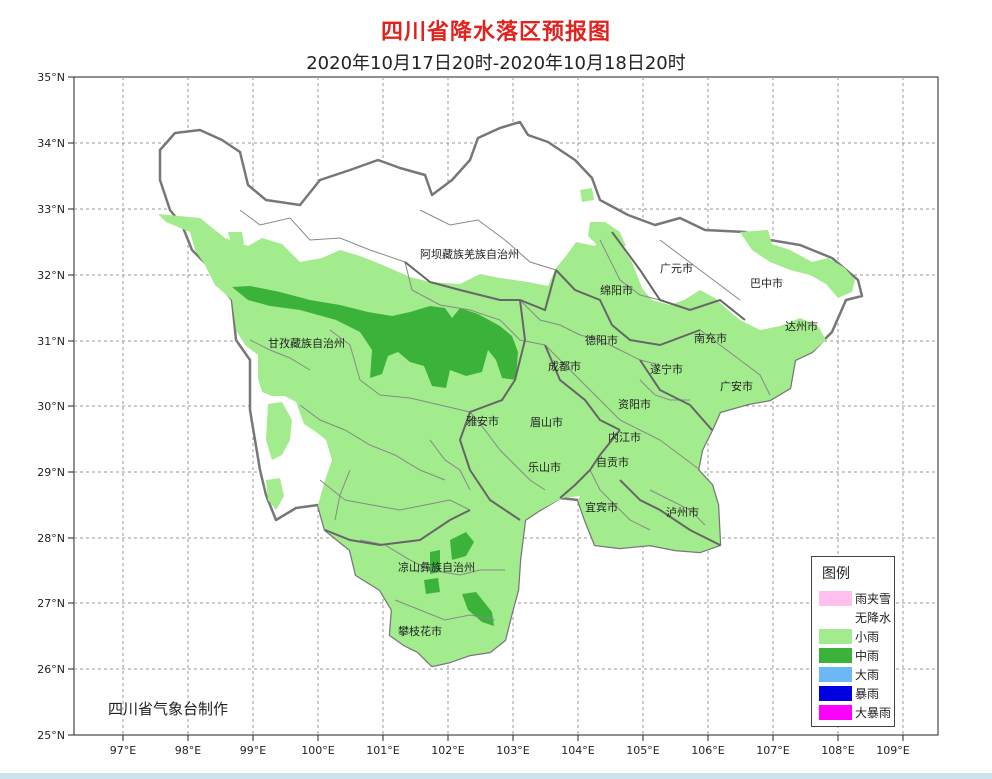 The height and width of the screenshot is (779, 992). I want to click on legend-item-moderate-rain: 中雨, so click(849, 655).